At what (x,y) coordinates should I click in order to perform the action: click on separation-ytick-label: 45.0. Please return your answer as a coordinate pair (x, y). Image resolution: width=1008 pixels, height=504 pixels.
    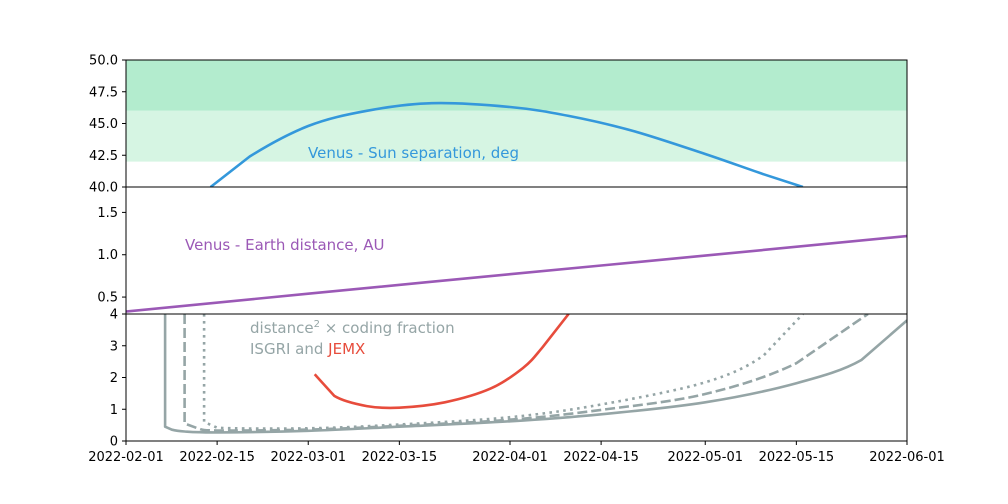
    Looking at the image, I should click on (103, 124).